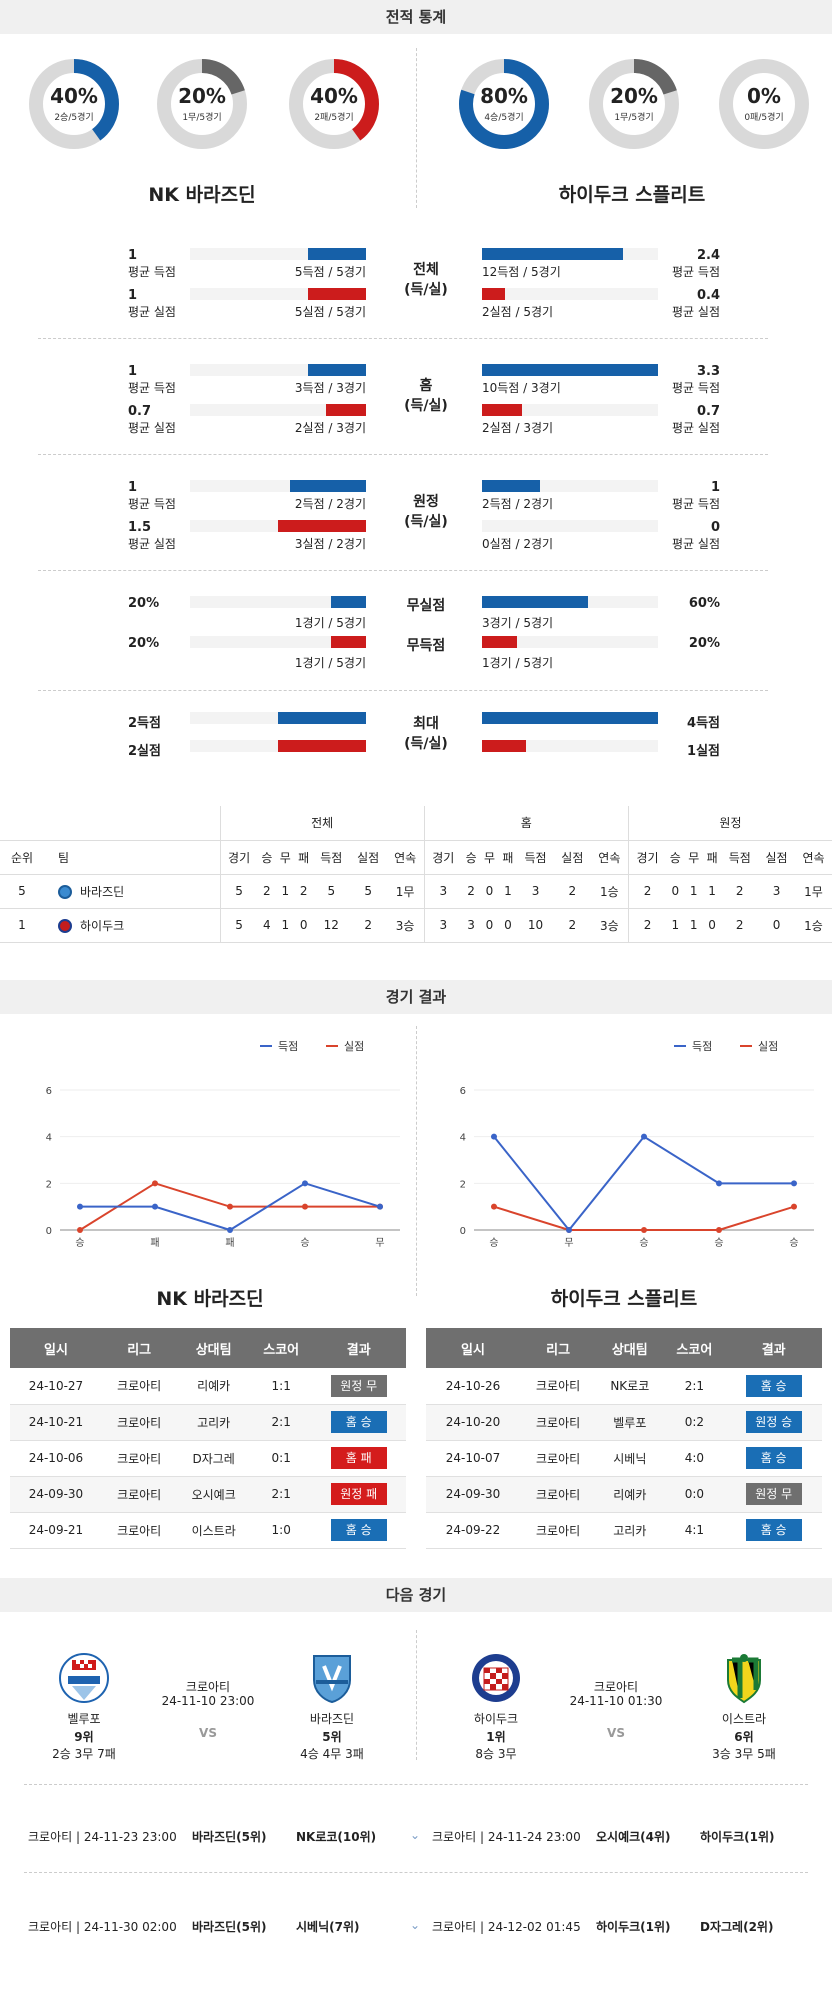 This screenshot has height=1992, width=832. Describe the element at coordinates (84, 1678) in the screenshot. I see `crest-varazdin-opp-icon` at that location.